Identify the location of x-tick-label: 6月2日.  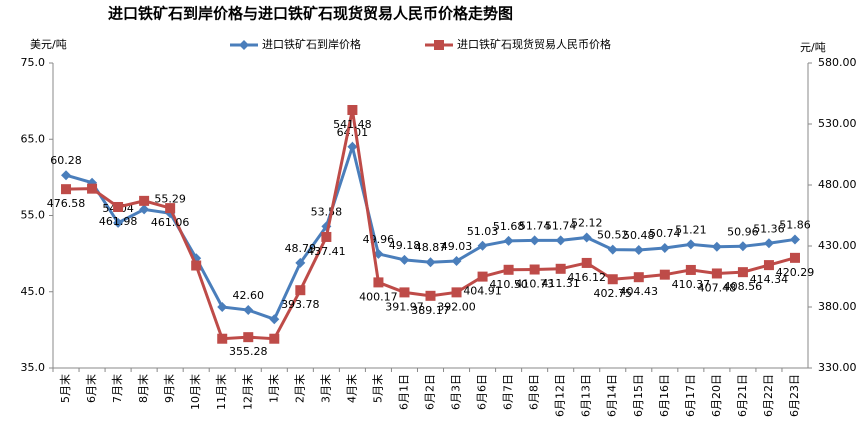
(430, 392).